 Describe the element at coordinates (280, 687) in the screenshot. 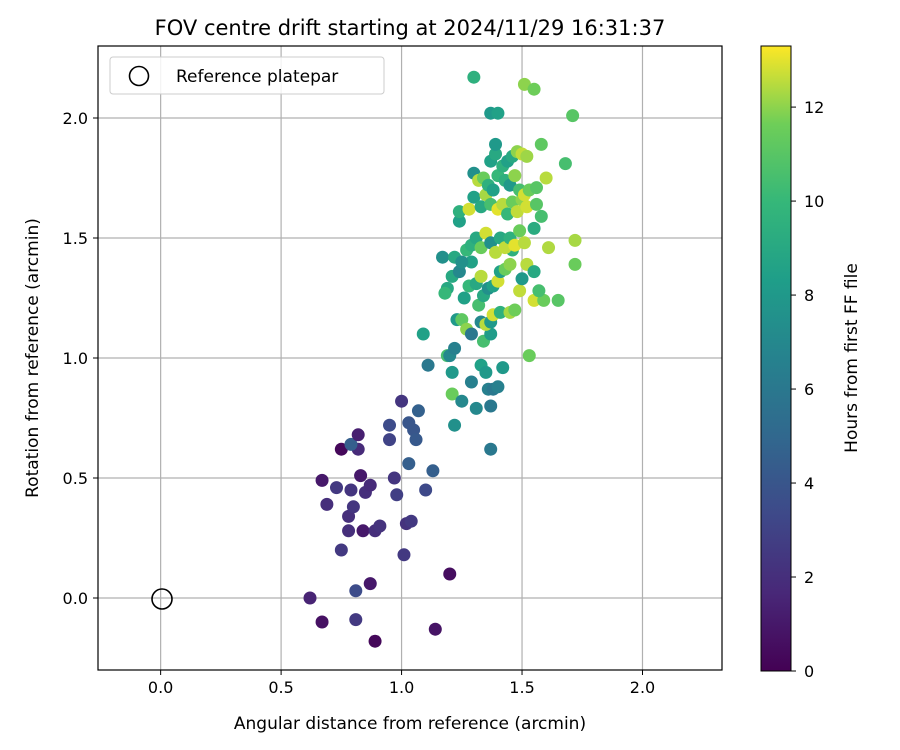

I see `x-tick-label: 0.5` at that location.